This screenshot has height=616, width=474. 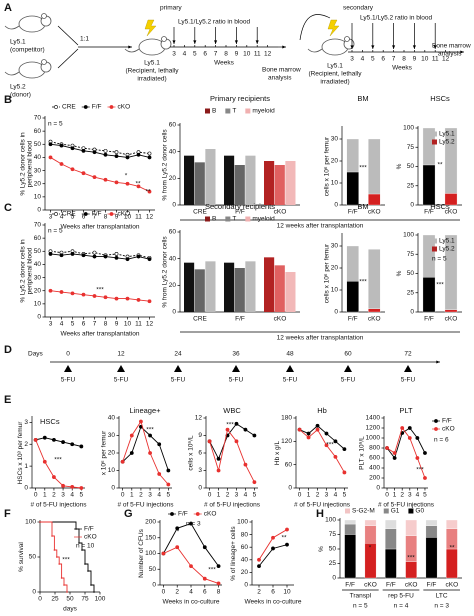 I want to click on label: 6, so click(x=205, y=54).